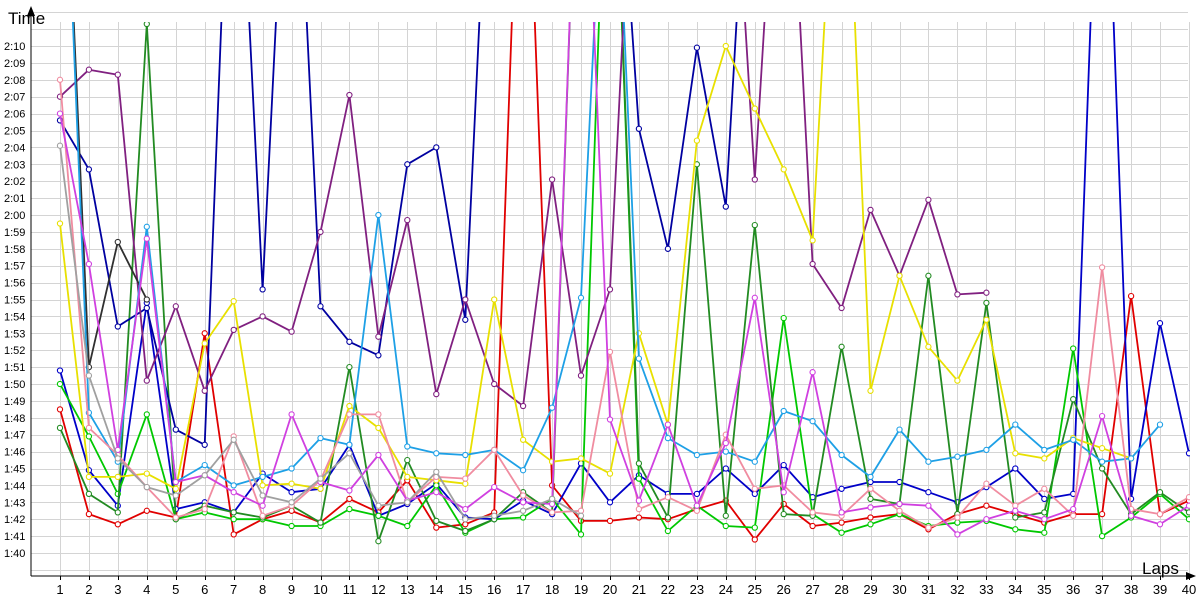 Image resolution: width=1200 pixels, height=600 pixels. Describe the element at coordinates (14, 503) in the screenshot. I see `y-tick-label: 1:43` at that location.